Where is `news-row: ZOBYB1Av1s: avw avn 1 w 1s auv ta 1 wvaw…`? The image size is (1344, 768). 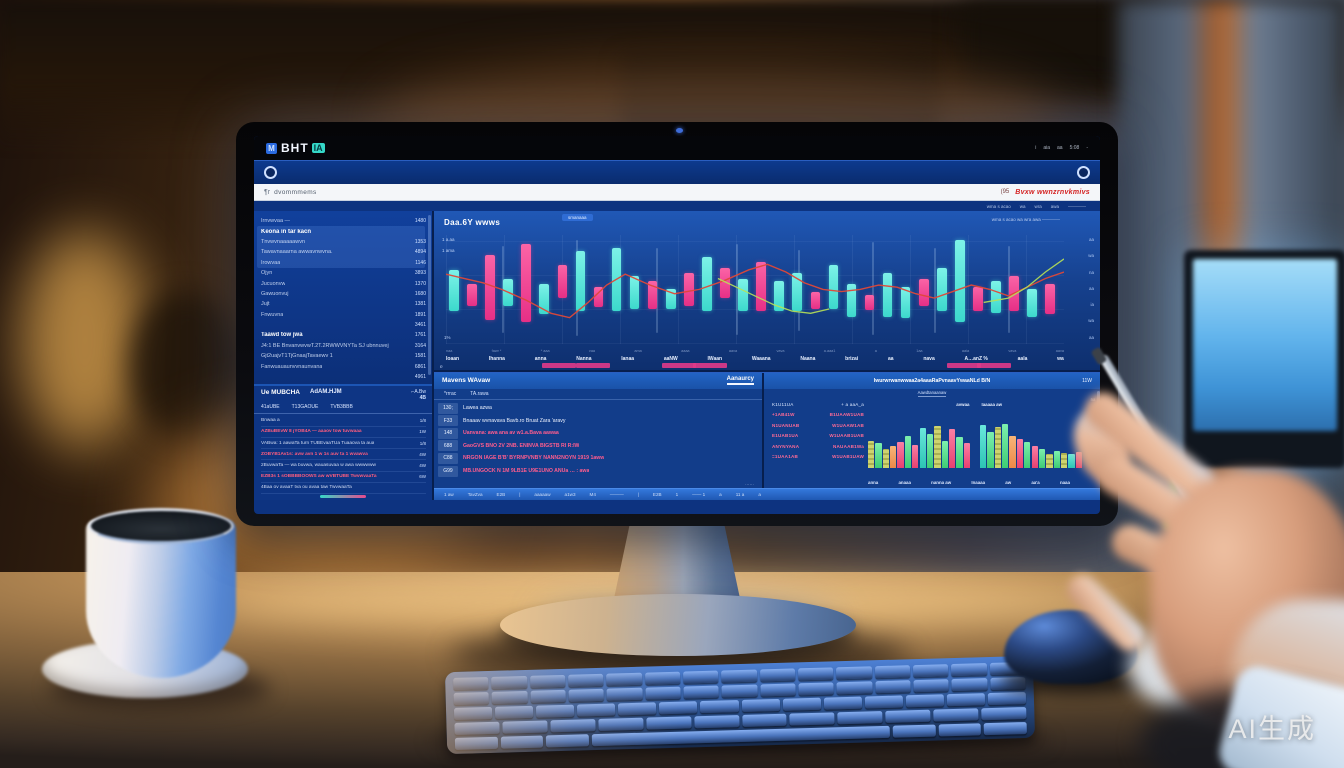
news-row: ZOBYB1Av1s: avw avn 1 w 1s auv ta 1 wvaw… is located at coordinates (343, 455).